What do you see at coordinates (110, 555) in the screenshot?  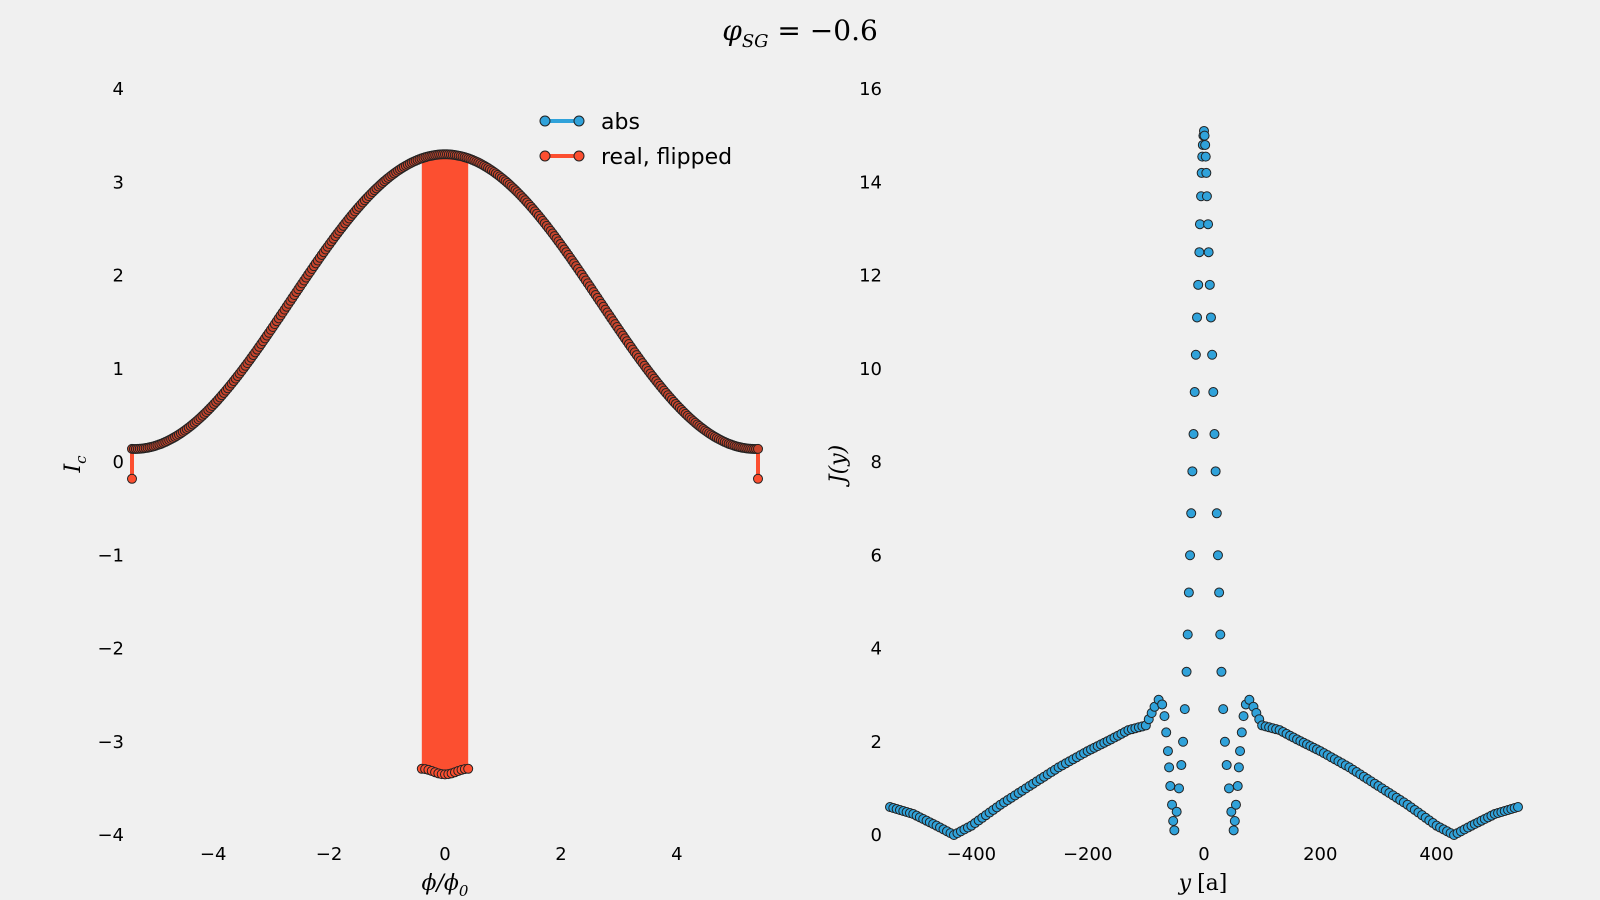 I see `y-tick-label: −1` at bounding box center [110, 555].